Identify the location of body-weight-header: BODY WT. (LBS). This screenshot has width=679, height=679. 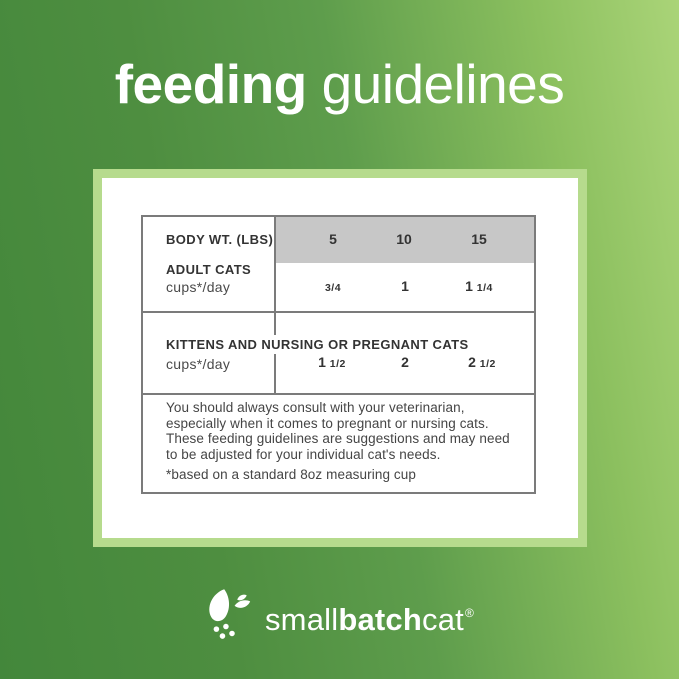
(220, 239).